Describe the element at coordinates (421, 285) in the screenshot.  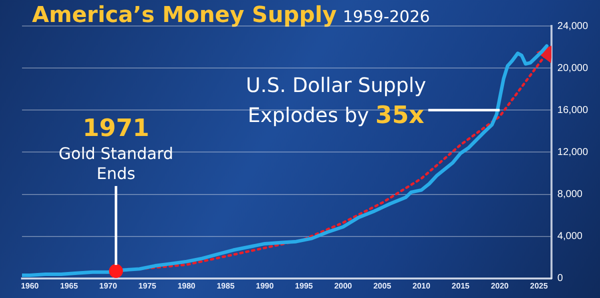
I see `x-tick-label: 2010` at that location.